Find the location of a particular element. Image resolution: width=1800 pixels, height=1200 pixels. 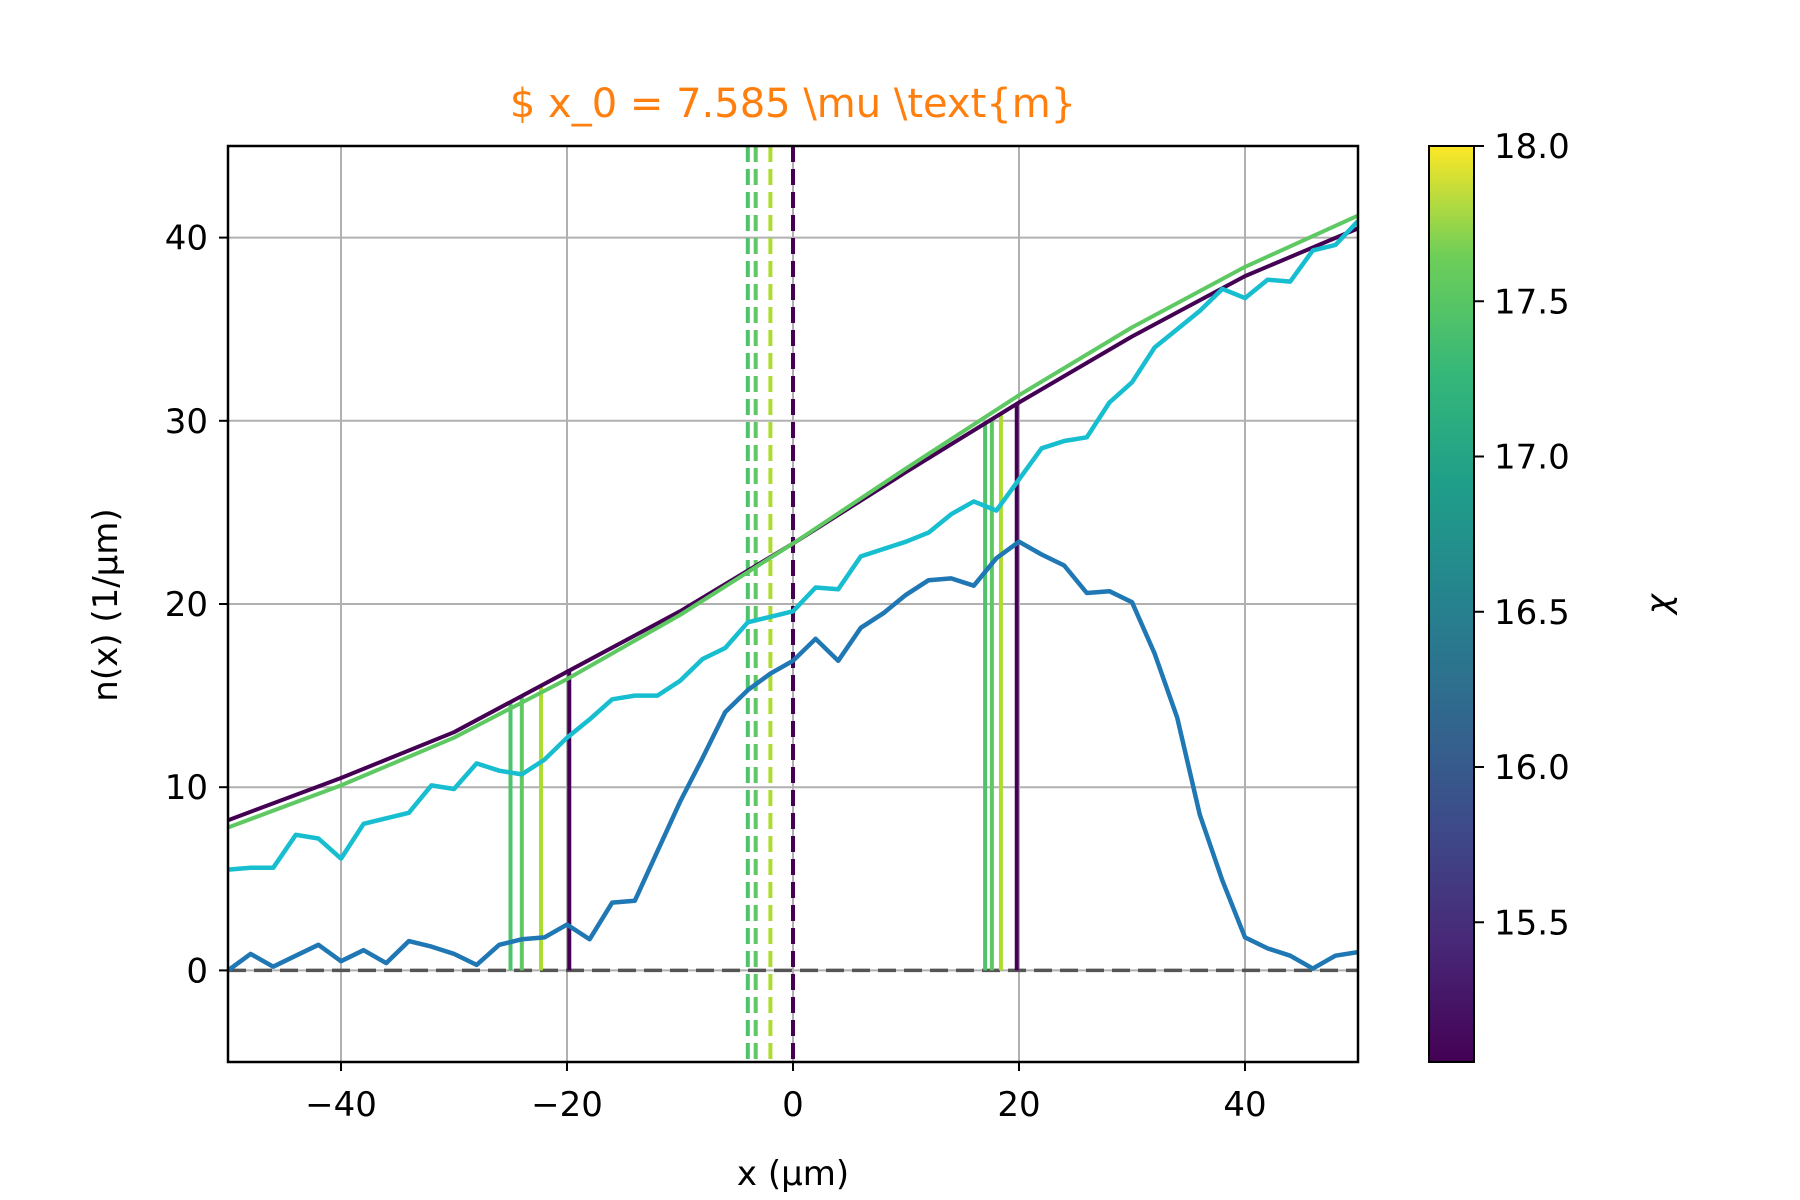

chart-title: $ x_0 = 7.585 \mu \text{m} is located at coordinates (793, 104).